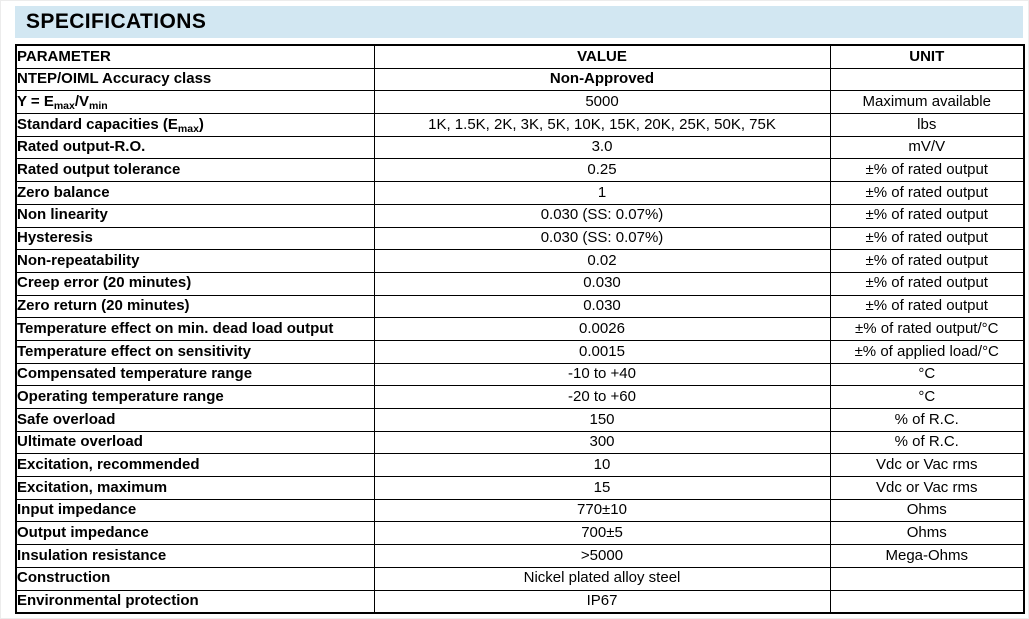 The width and height of the screenshot is (1029, 619). I want to click on value-cell: 700±5, so click(602, 533).